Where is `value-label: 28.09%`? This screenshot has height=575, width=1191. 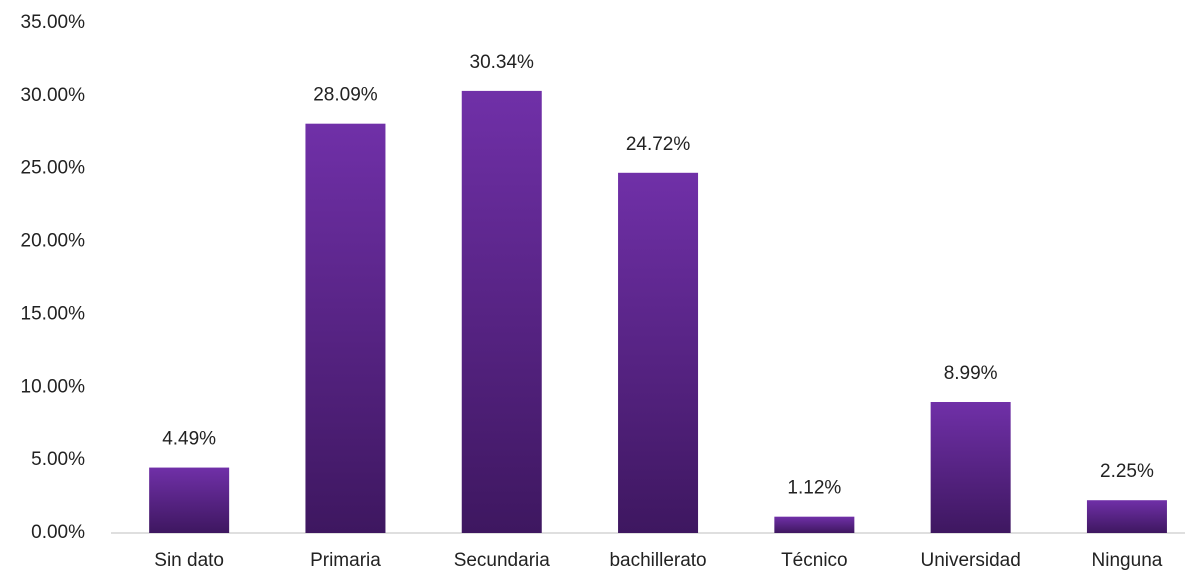
value-label: 28.09% is located at coordinates (345, 95).